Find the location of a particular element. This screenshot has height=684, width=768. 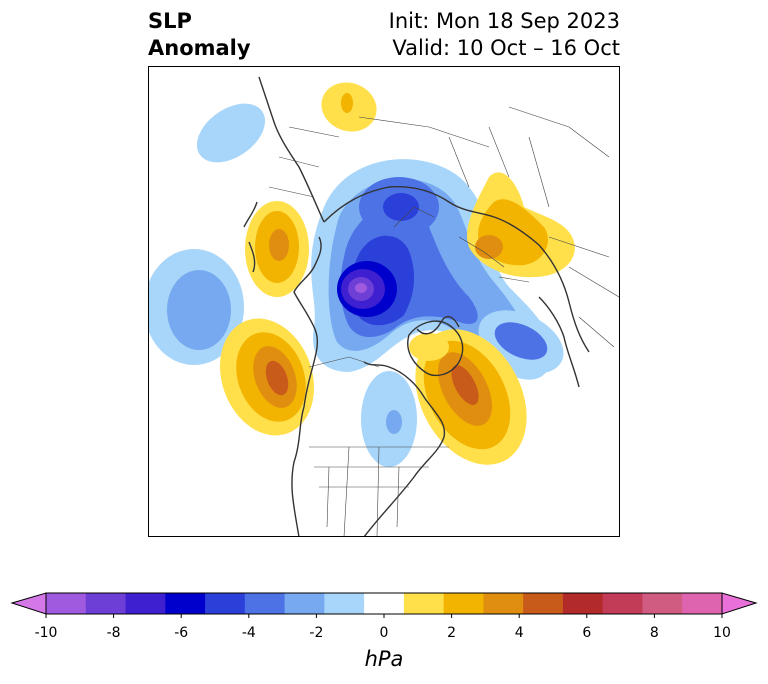

colorbar-tick-label: 8 is located at coordinates (654, 633).